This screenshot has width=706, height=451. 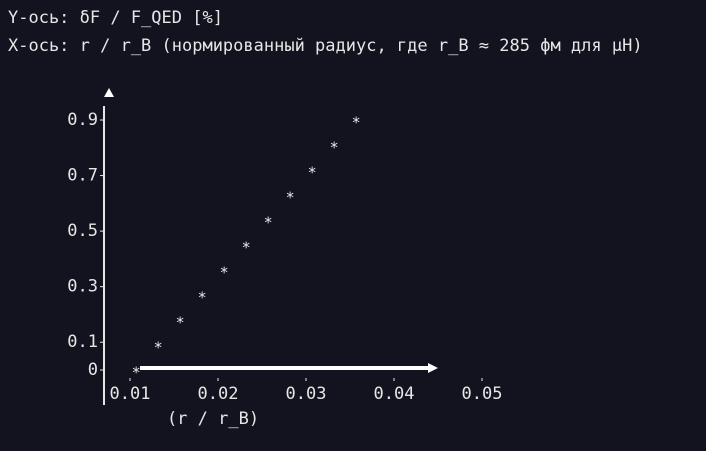 What do you see at coordinates (82, 342) in the screenshot?
I see `y-tick-label: 0.1` at bounding box center [82, 342].